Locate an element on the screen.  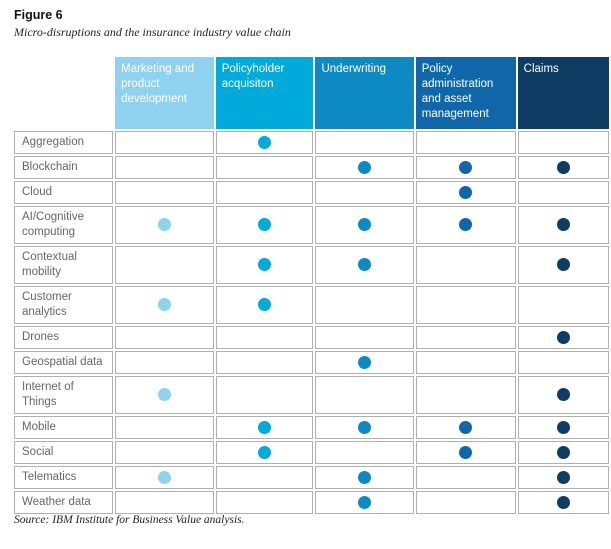
table-row-telematics: Telematics is located at coordinates (311, 477).